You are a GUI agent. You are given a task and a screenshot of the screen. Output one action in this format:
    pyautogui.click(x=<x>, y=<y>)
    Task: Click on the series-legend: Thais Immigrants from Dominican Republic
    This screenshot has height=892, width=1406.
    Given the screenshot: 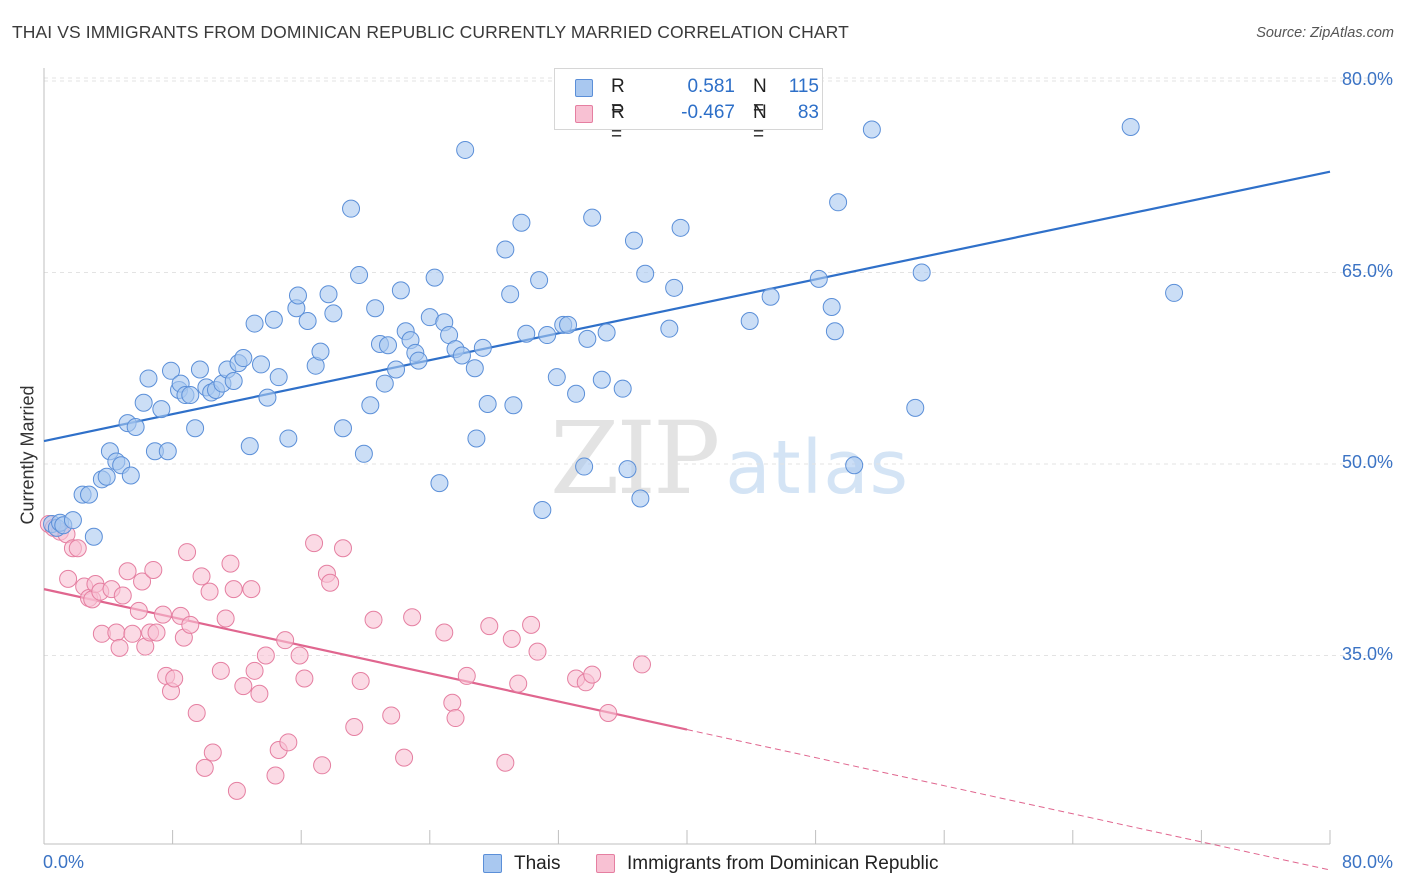 What is the action you would take?
    pyautogui.click(x=703, y=865)
    